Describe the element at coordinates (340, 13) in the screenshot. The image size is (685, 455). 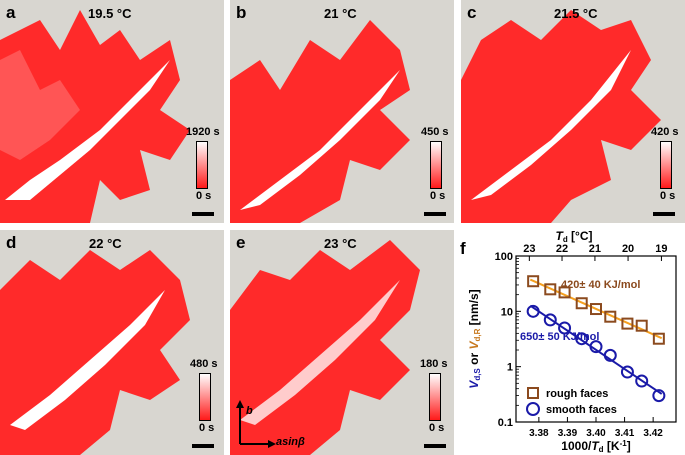
I see `panel-temperature: 21 °C` at that location.